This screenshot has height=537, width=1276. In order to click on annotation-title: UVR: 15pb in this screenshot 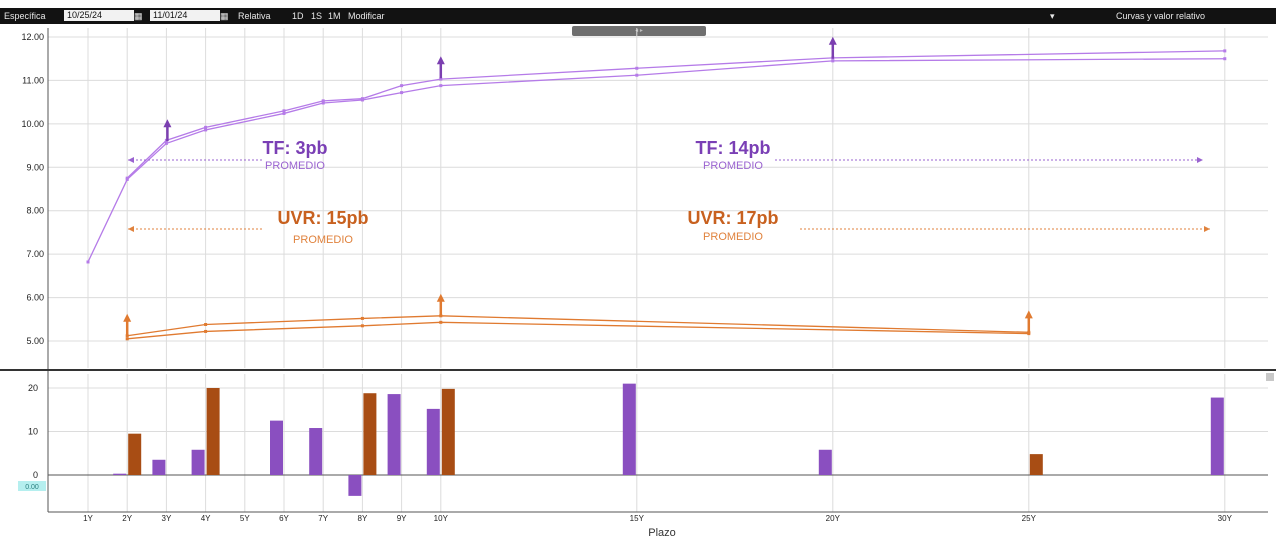, I will do `click(322, 218)`.